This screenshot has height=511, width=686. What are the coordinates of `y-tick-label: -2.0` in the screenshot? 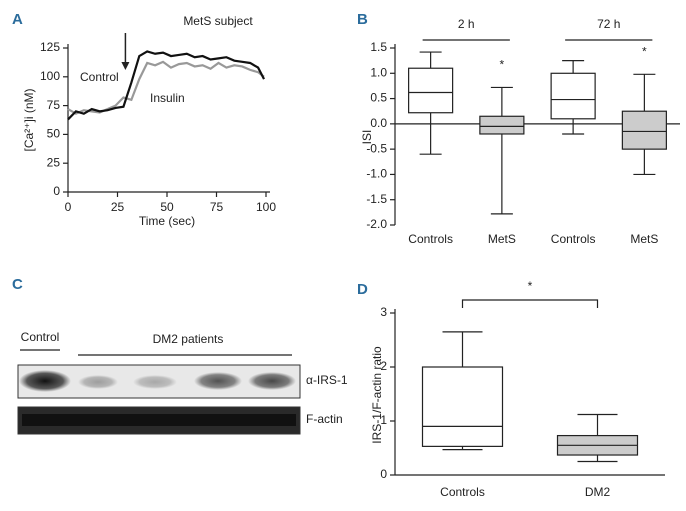 It's located at (376, 224).